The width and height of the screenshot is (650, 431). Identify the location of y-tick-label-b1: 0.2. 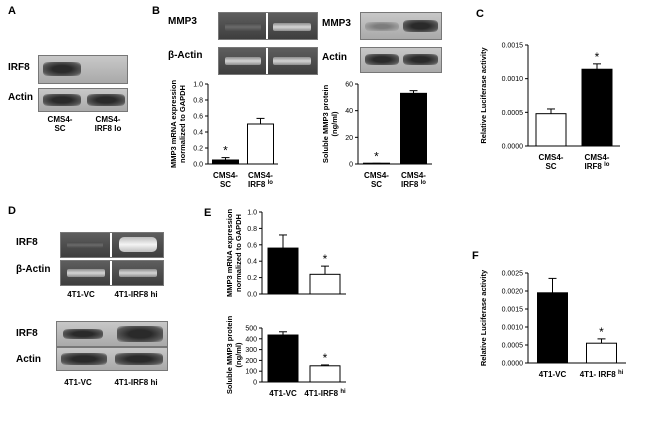
(198, 149).